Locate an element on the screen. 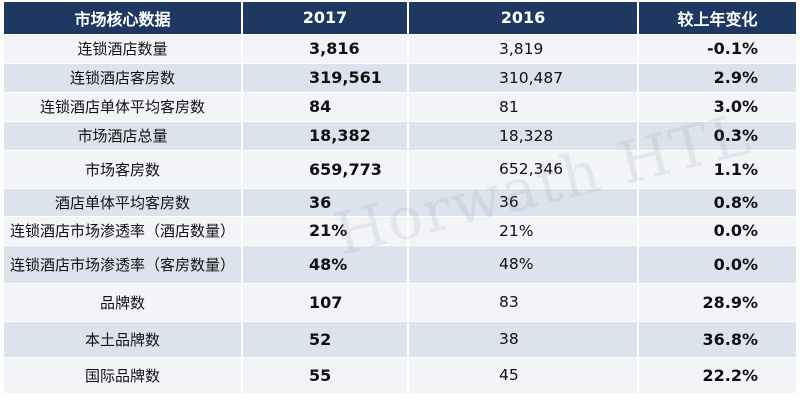  row-change: -0.1% is located at coordinates (717, 48).